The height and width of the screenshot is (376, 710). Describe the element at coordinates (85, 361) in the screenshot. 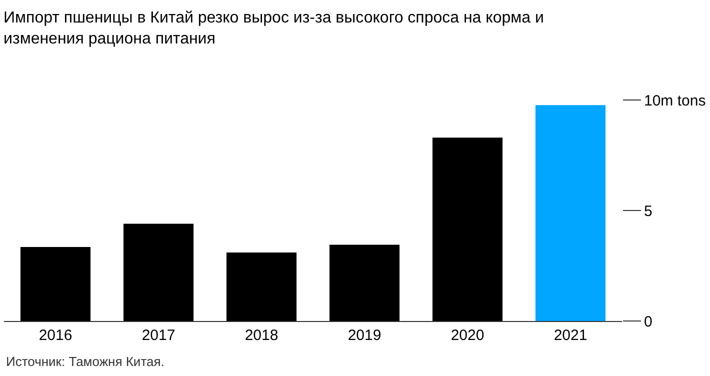

I see `text: Источник: Таможня Китая.` at that location.